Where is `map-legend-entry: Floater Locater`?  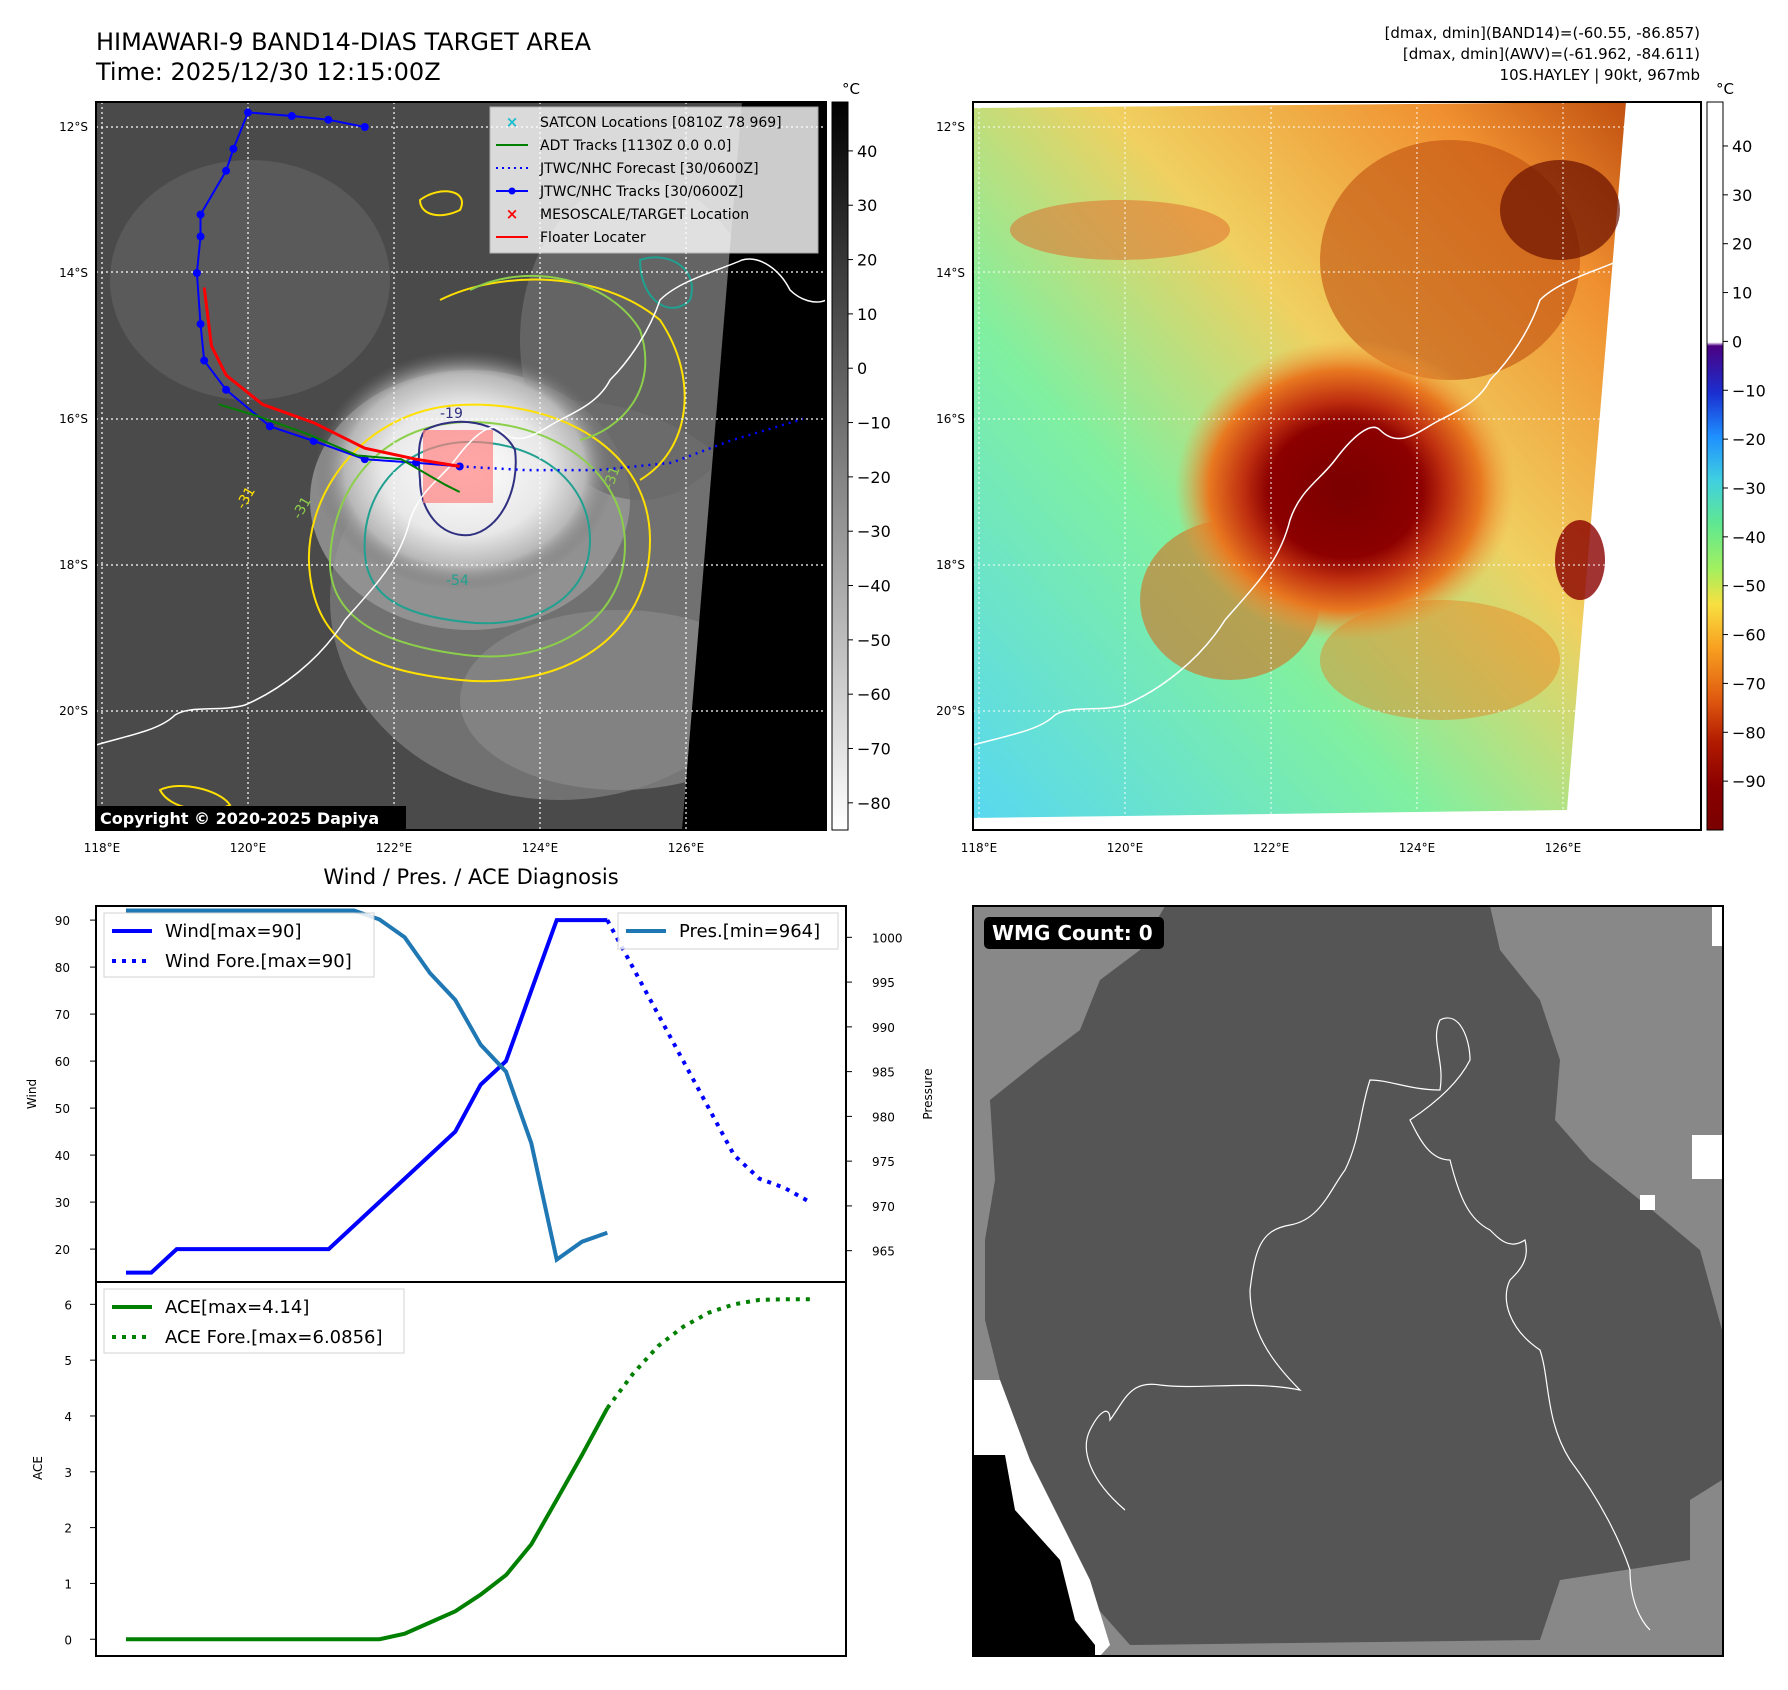 map-legend-entry: Floater Locater is located at coordinates (571, 238).